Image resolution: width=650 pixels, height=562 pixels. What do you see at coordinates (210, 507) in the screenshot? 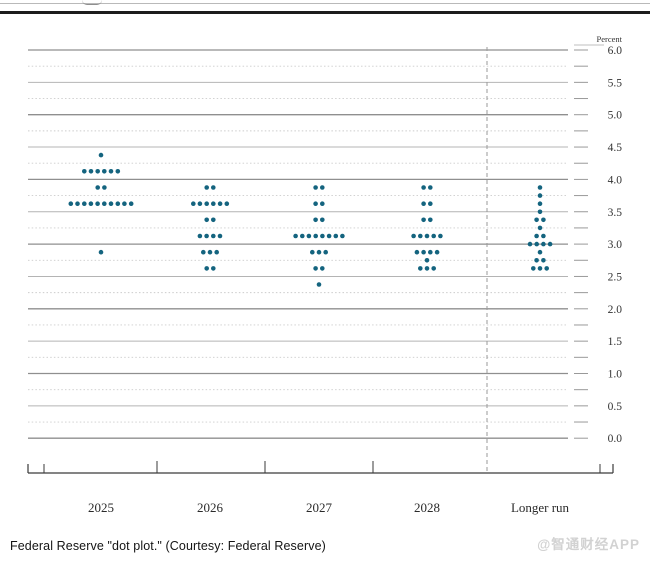
I see `x-category-label: 2026` at bounding box center [210, 507].